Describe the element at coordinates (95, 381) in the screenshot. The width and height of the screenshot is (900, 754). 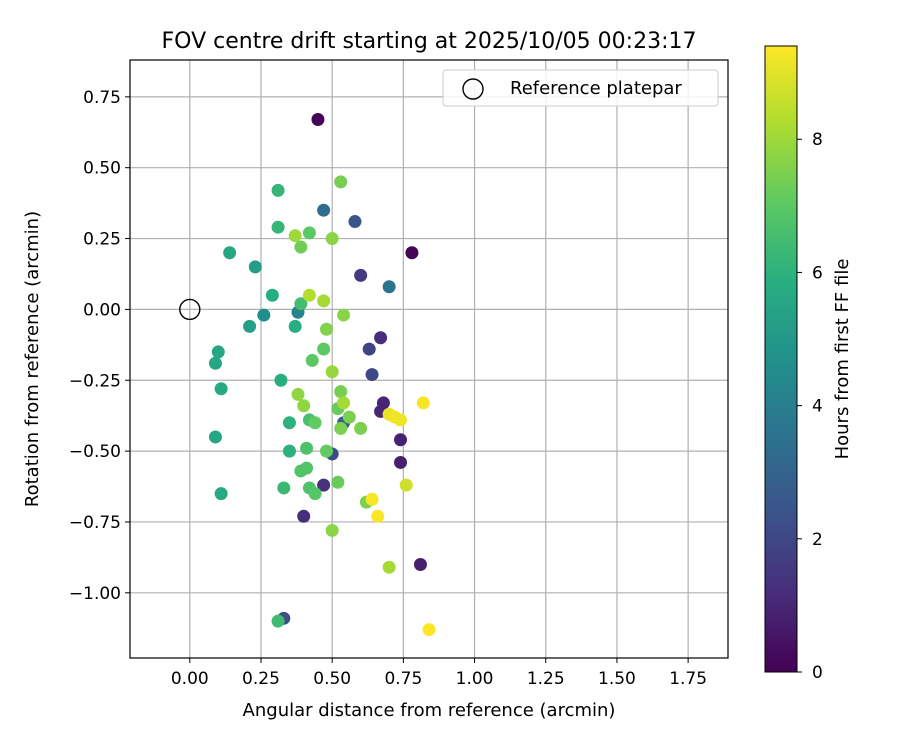
I see `y-tick-label: −0.25` at that location.